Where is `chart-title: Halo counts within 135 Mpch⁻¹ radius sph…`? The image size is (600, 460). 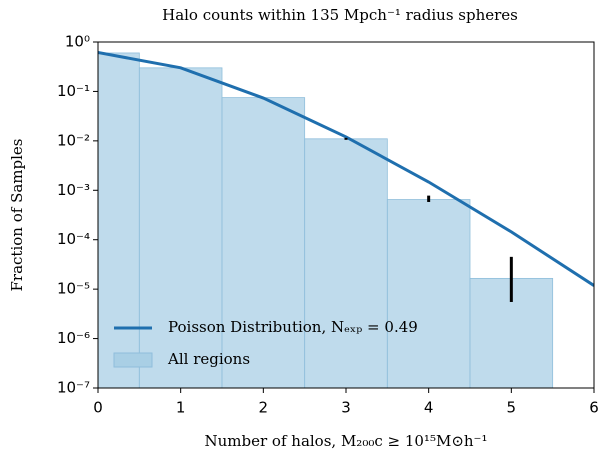 chart-title: Halo counts within 135 Mpch⁻¹ radius sph… is located at coordinates (340, 15).